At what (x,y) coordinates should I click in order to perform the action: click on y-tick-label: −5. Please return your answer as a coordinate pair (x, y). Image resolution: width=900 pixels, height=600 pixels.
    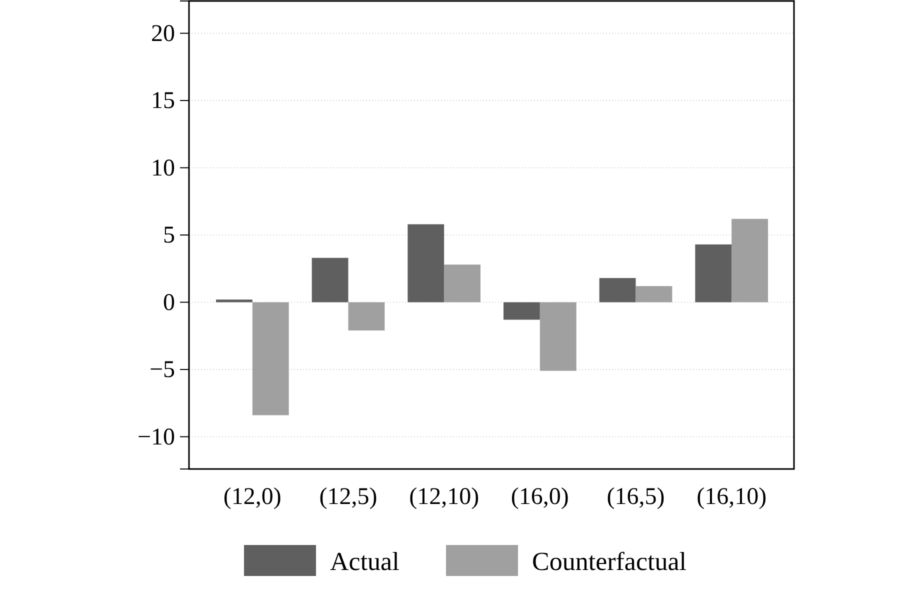
    Looking at the image, I should click on (162, 370).